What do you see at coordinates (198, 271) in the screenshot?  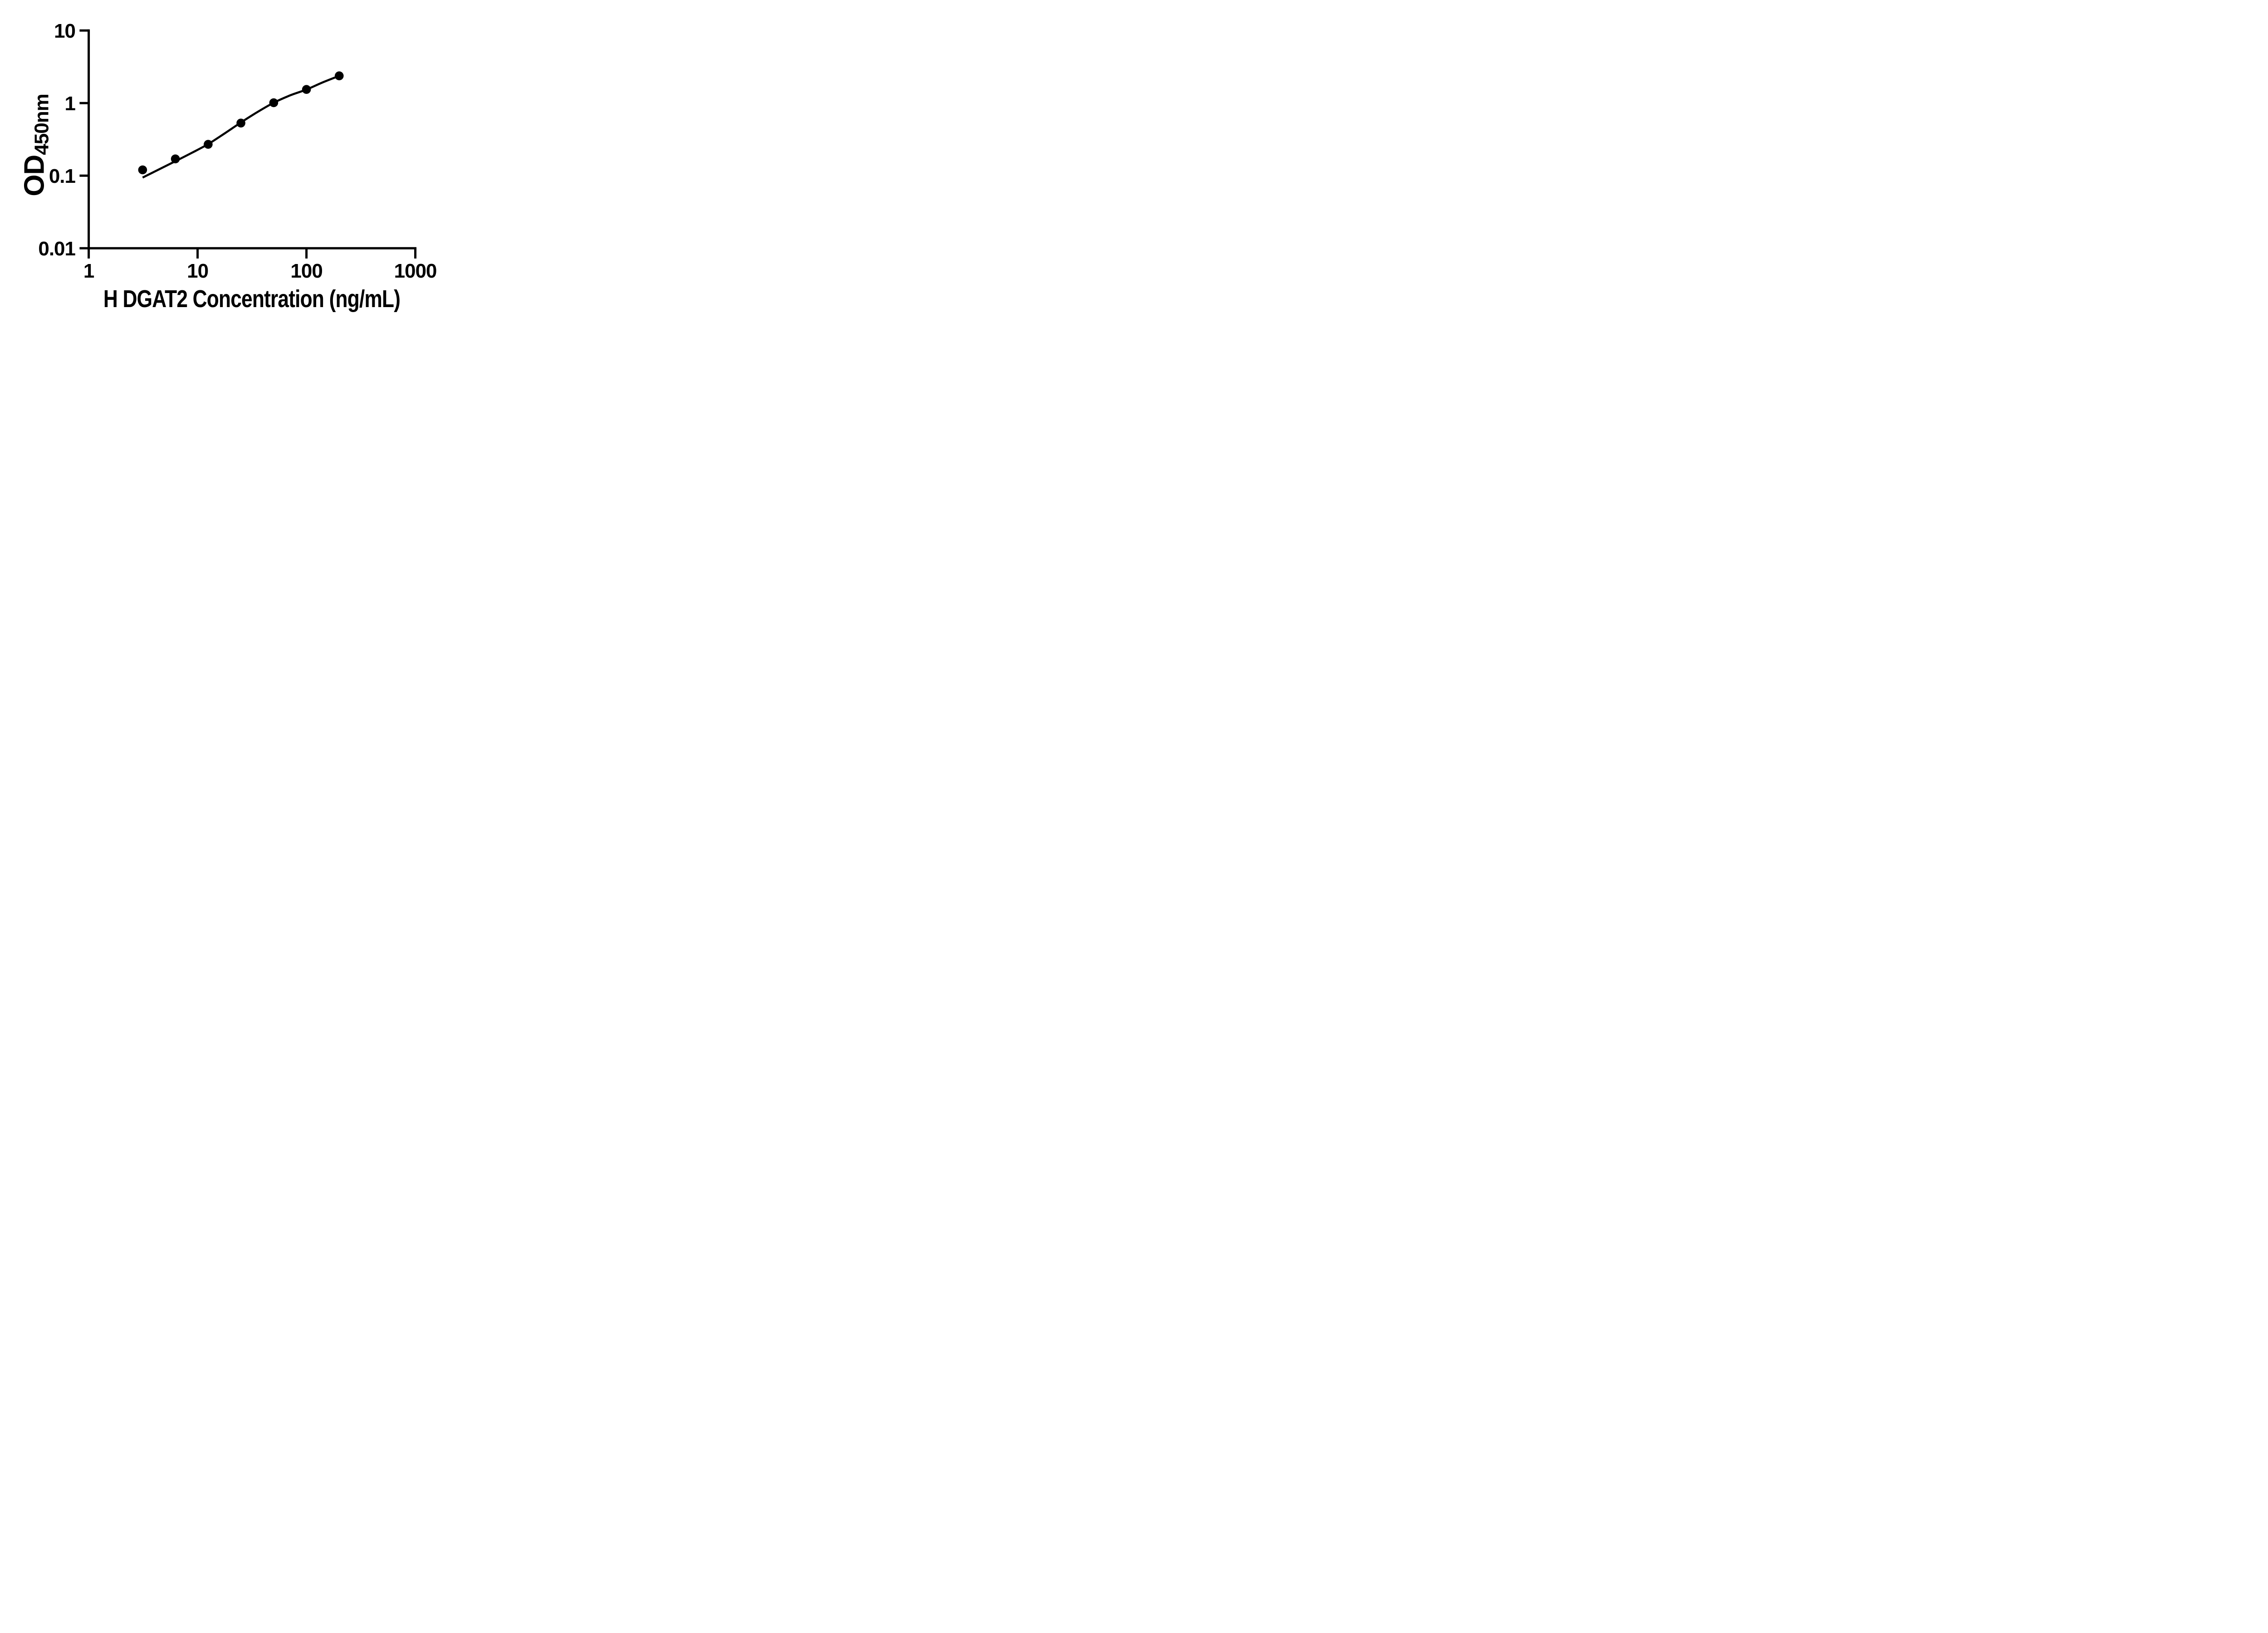 I see `x-tick-label-10: 10` at bounding box center [198, 271].